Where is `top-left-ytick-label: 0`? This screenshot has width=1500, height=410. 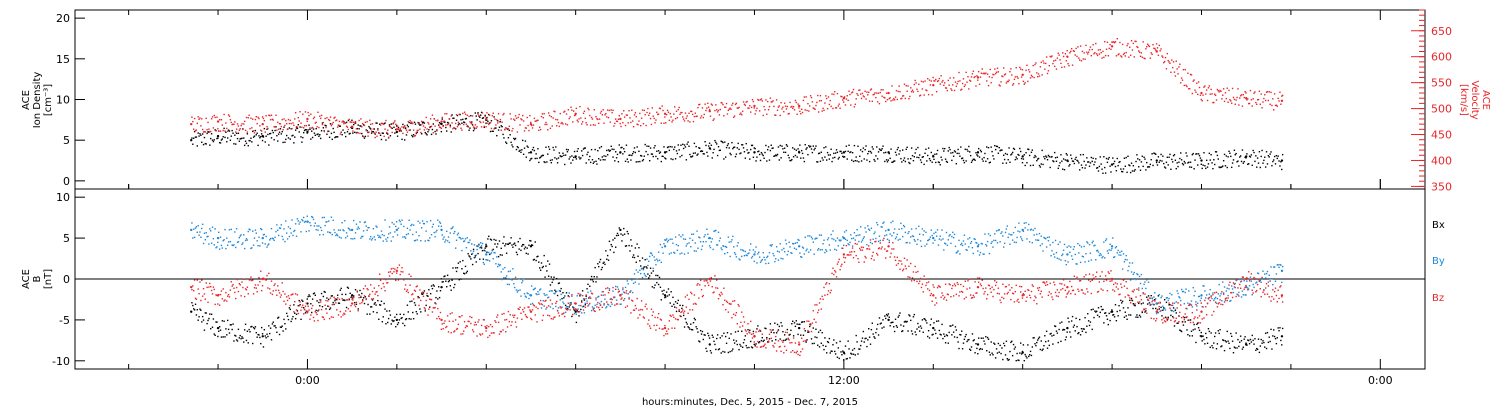 top-left-ytick-label: 0 is located at coordinates (66, 181).